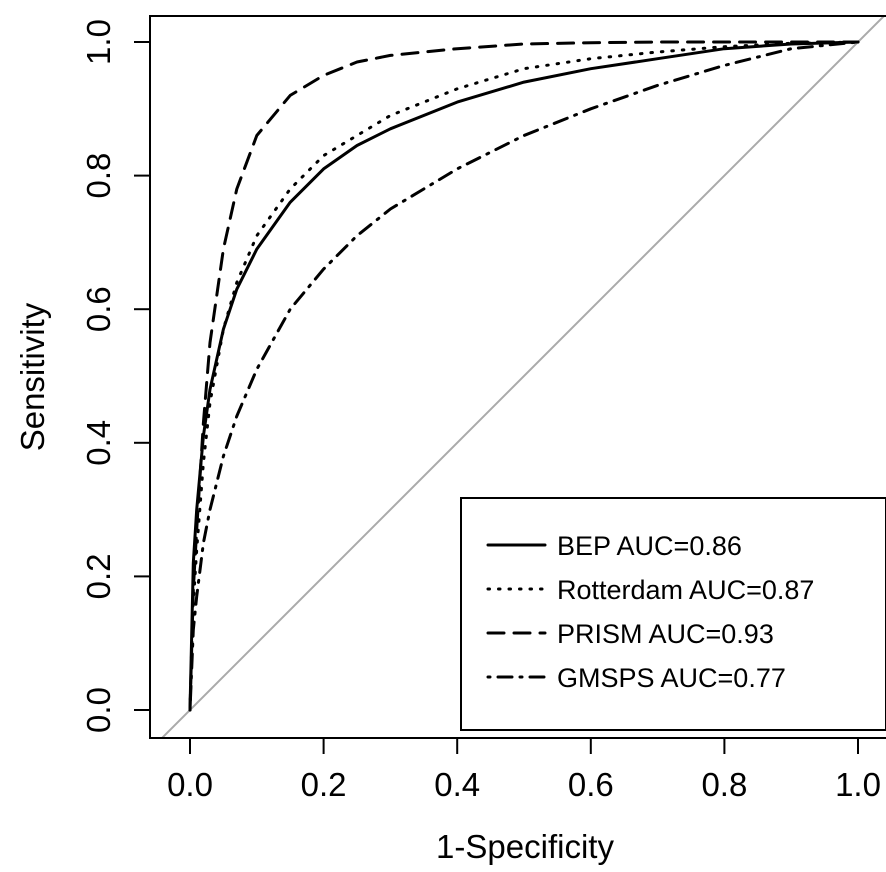 The height and width of the screenshot is (872, 886). I want to click on x-axis: 0.0 0.2 0.4 0.6 0.8 1.0, so click(524, 770).